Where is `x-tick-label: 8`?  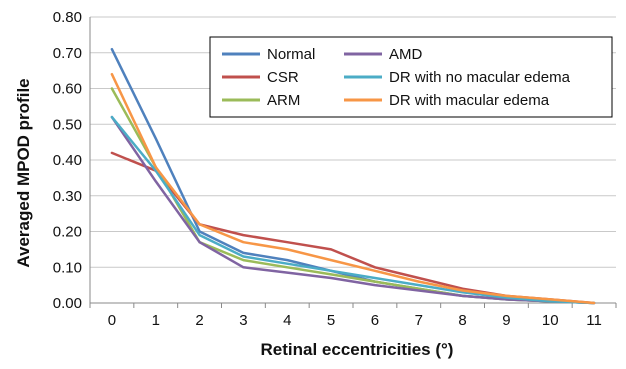
x-tick-label: 8 is located at coordinates (462, 320).